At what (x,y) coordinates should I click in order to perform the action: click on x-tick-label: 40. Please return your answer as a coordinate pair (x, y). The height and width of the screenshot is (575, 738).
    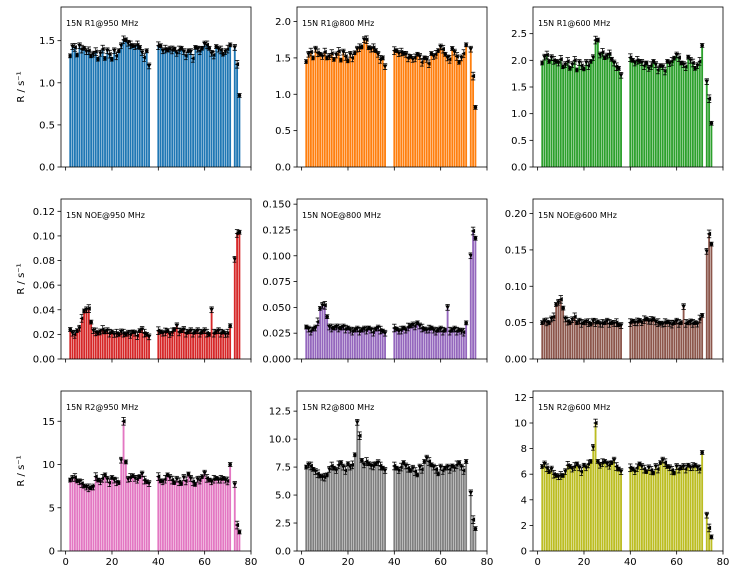
    Looking at the image, I should click on (394, 562).